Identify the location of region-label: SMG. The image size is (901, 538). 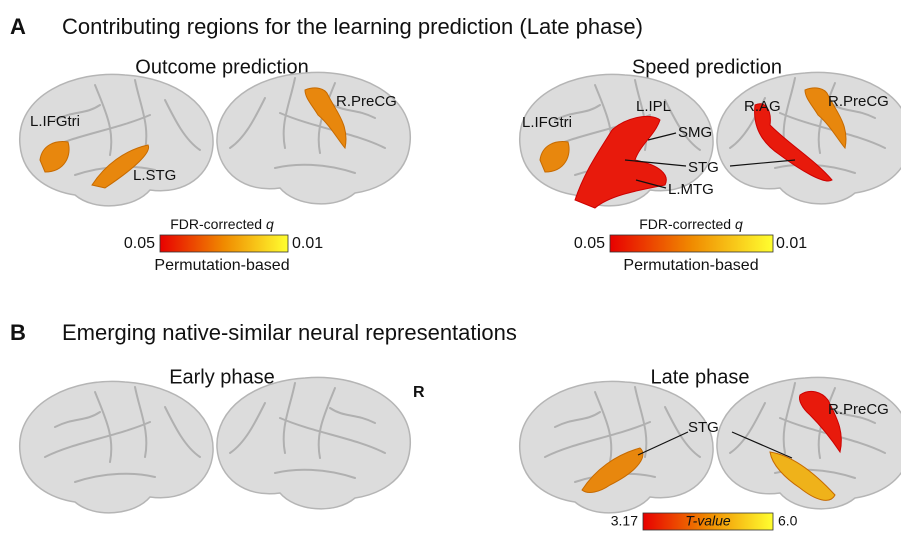
(695, 132).